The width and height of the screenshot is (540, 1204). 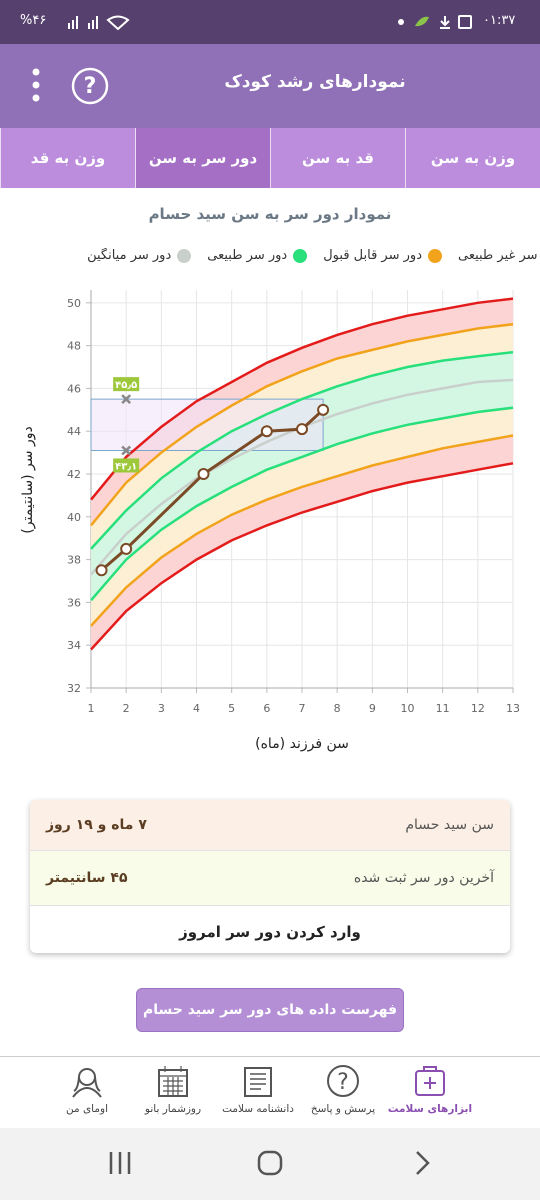 What do you see at coordinates (74, 645) in the screenshot?
I see `y-tick-label: 34` at bounding box center [74, 645].